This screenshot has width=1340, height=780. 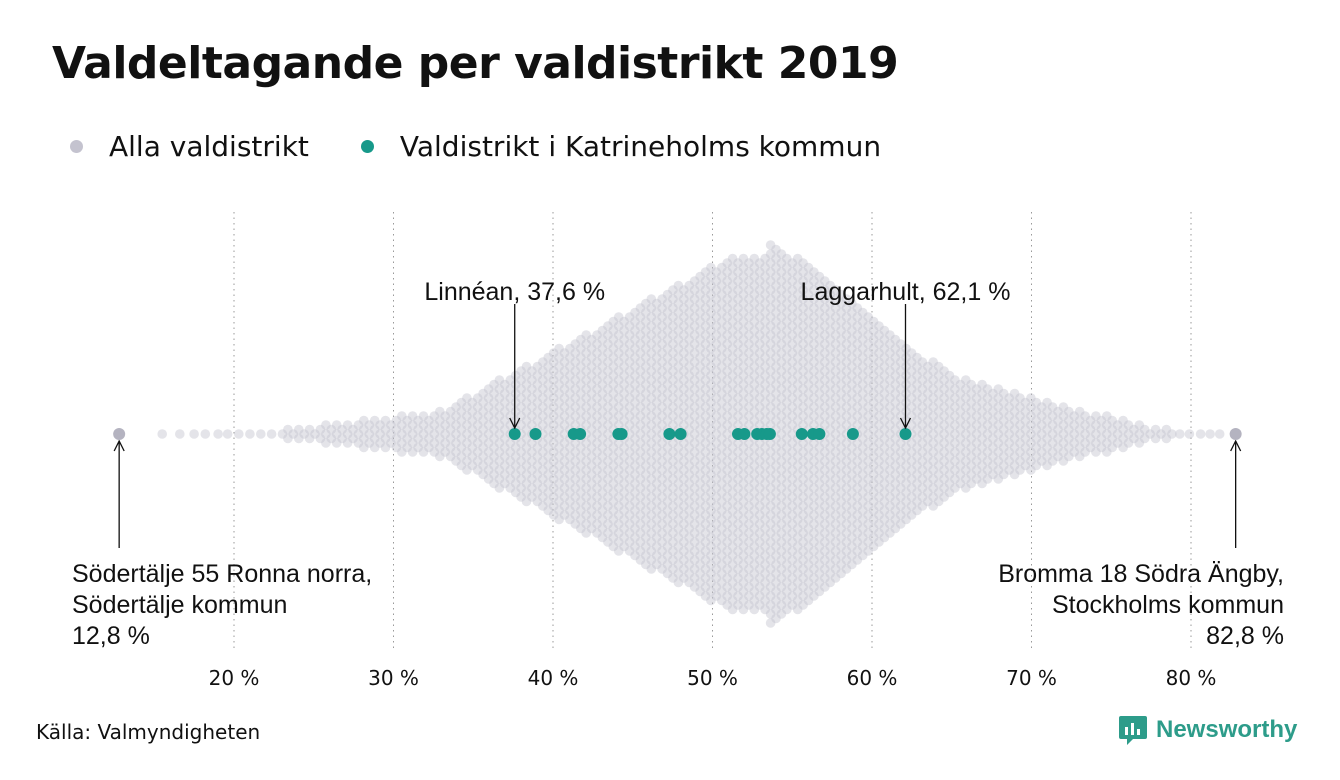 What do you see at coordinates (1133, 730) in the screenshot?
I see `newsworthy-logo-icon` at bounding box center [1133, 730].